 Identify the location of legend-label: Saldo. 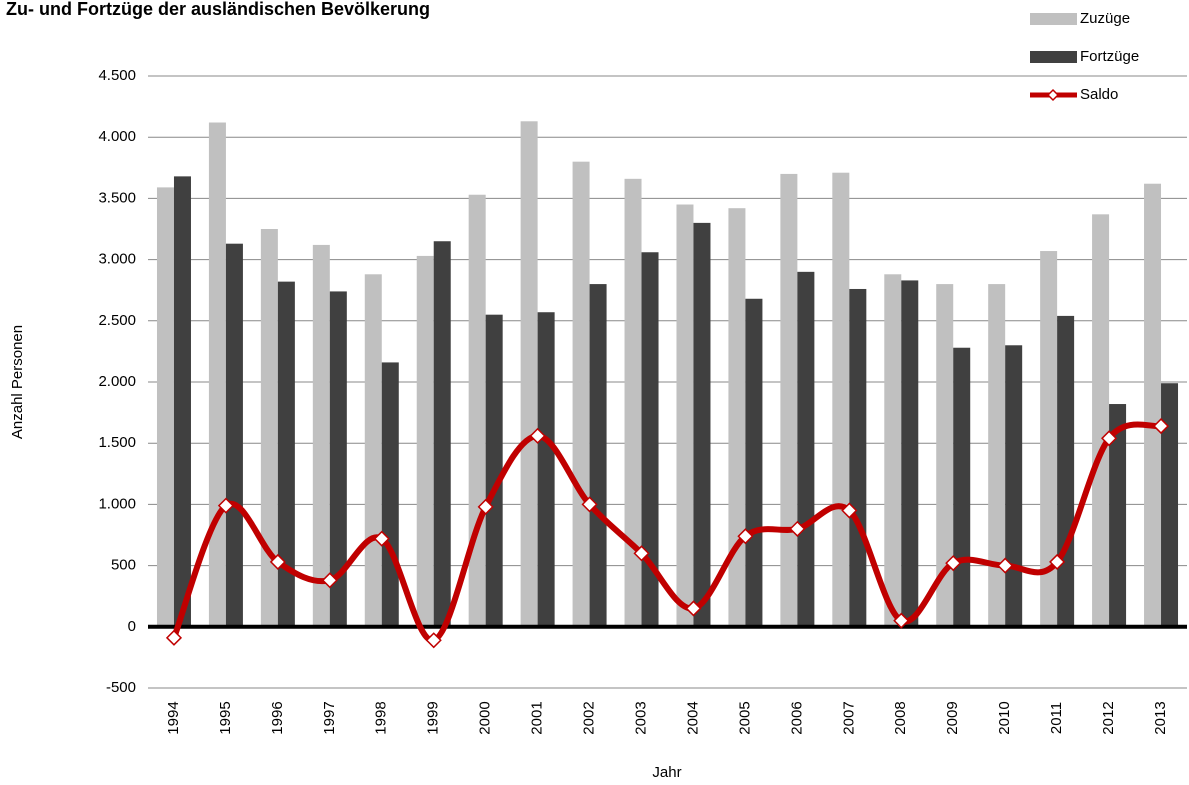
(1099, 94).